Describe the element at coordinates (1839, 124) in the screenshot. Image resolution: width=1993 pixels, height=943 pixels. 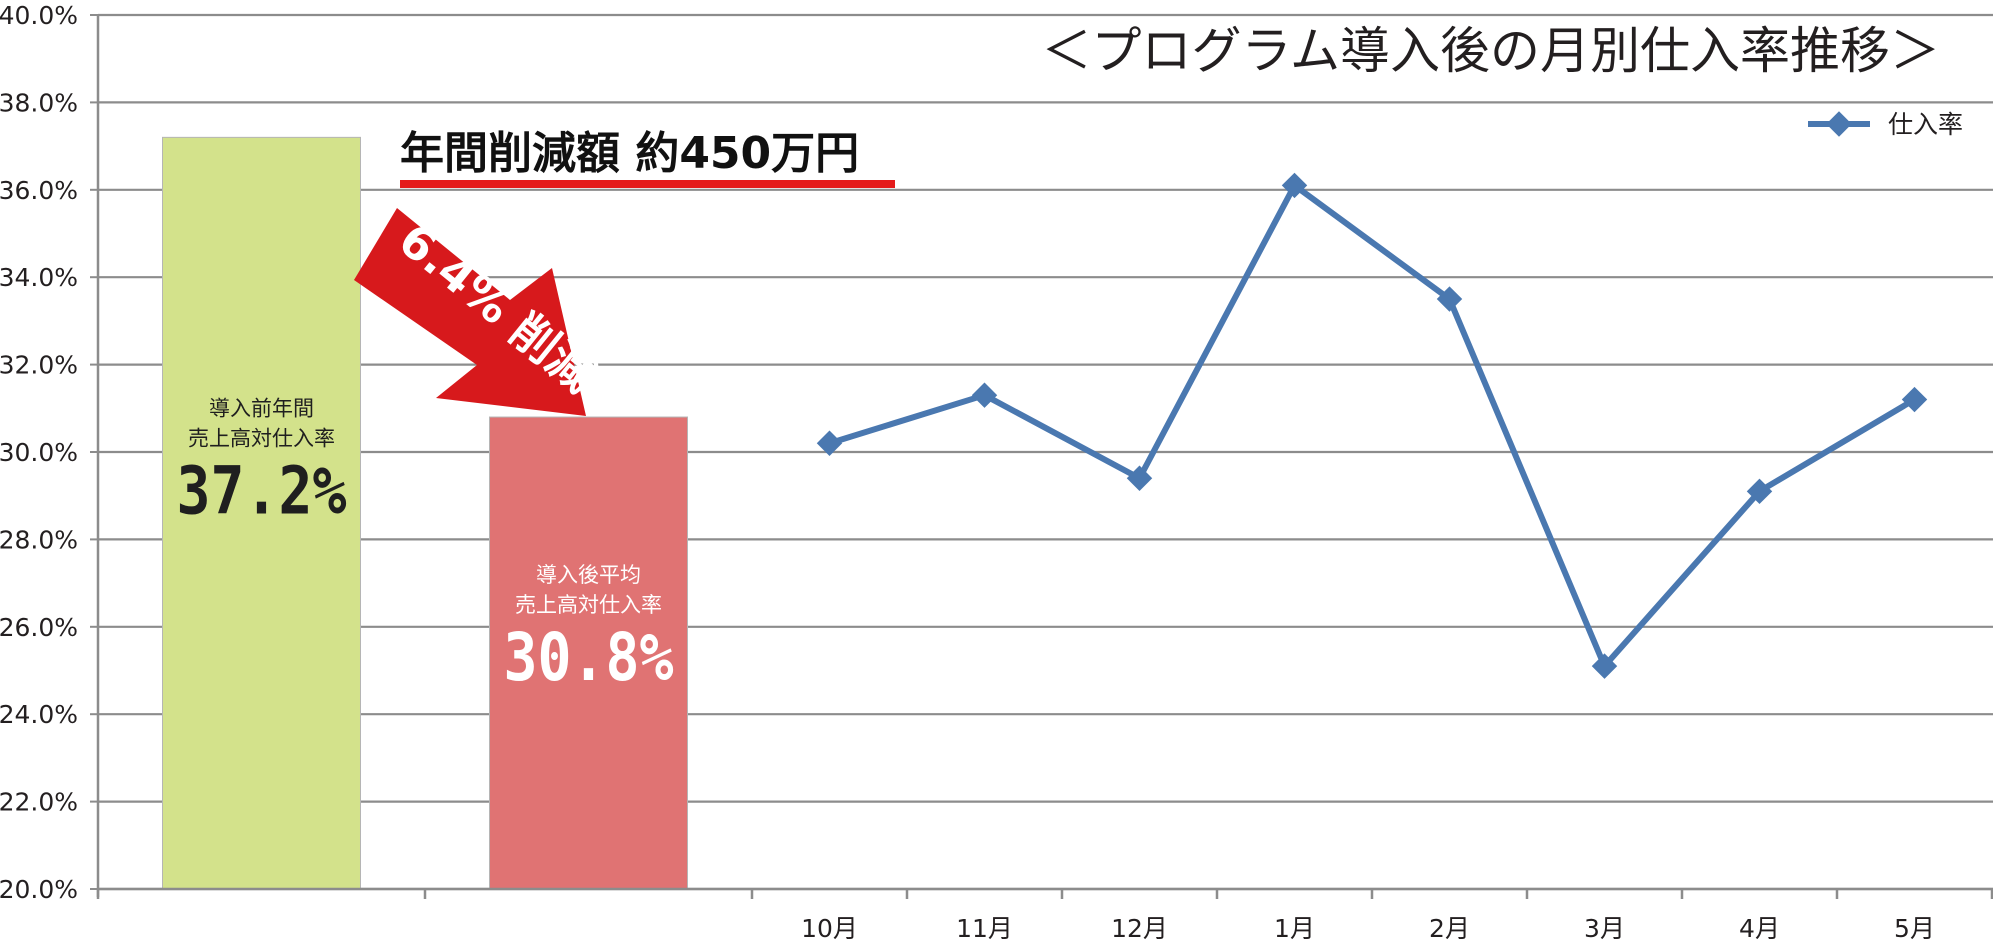
I see `legend-series-marker` at that location.